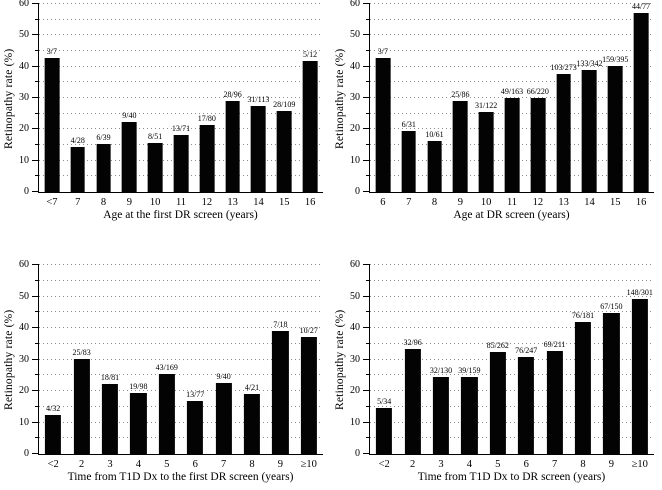 The image size is (662, 490). What do you see at coordinates (53, 464) in the screenshot?
I see `x-tick-label: <2` at bounding box center [53, 464].